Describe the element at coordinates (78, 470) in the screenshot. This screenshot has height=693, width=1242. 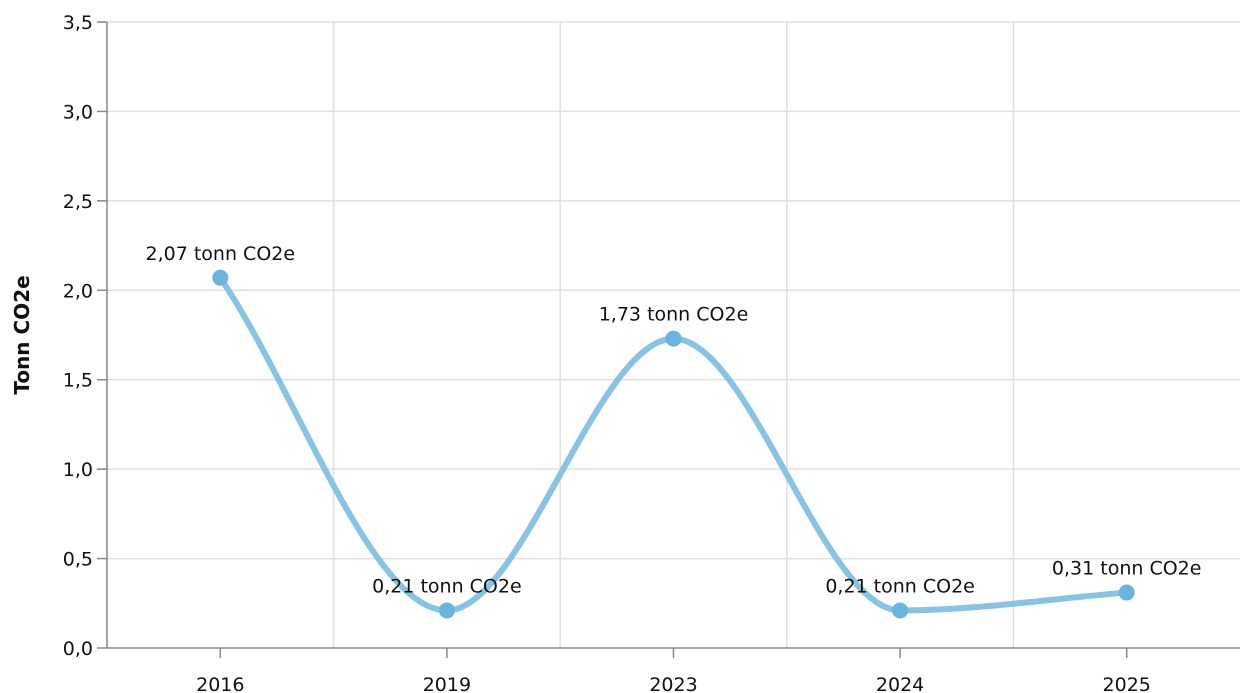
I see `y-tick-label: 1,0` at that location.